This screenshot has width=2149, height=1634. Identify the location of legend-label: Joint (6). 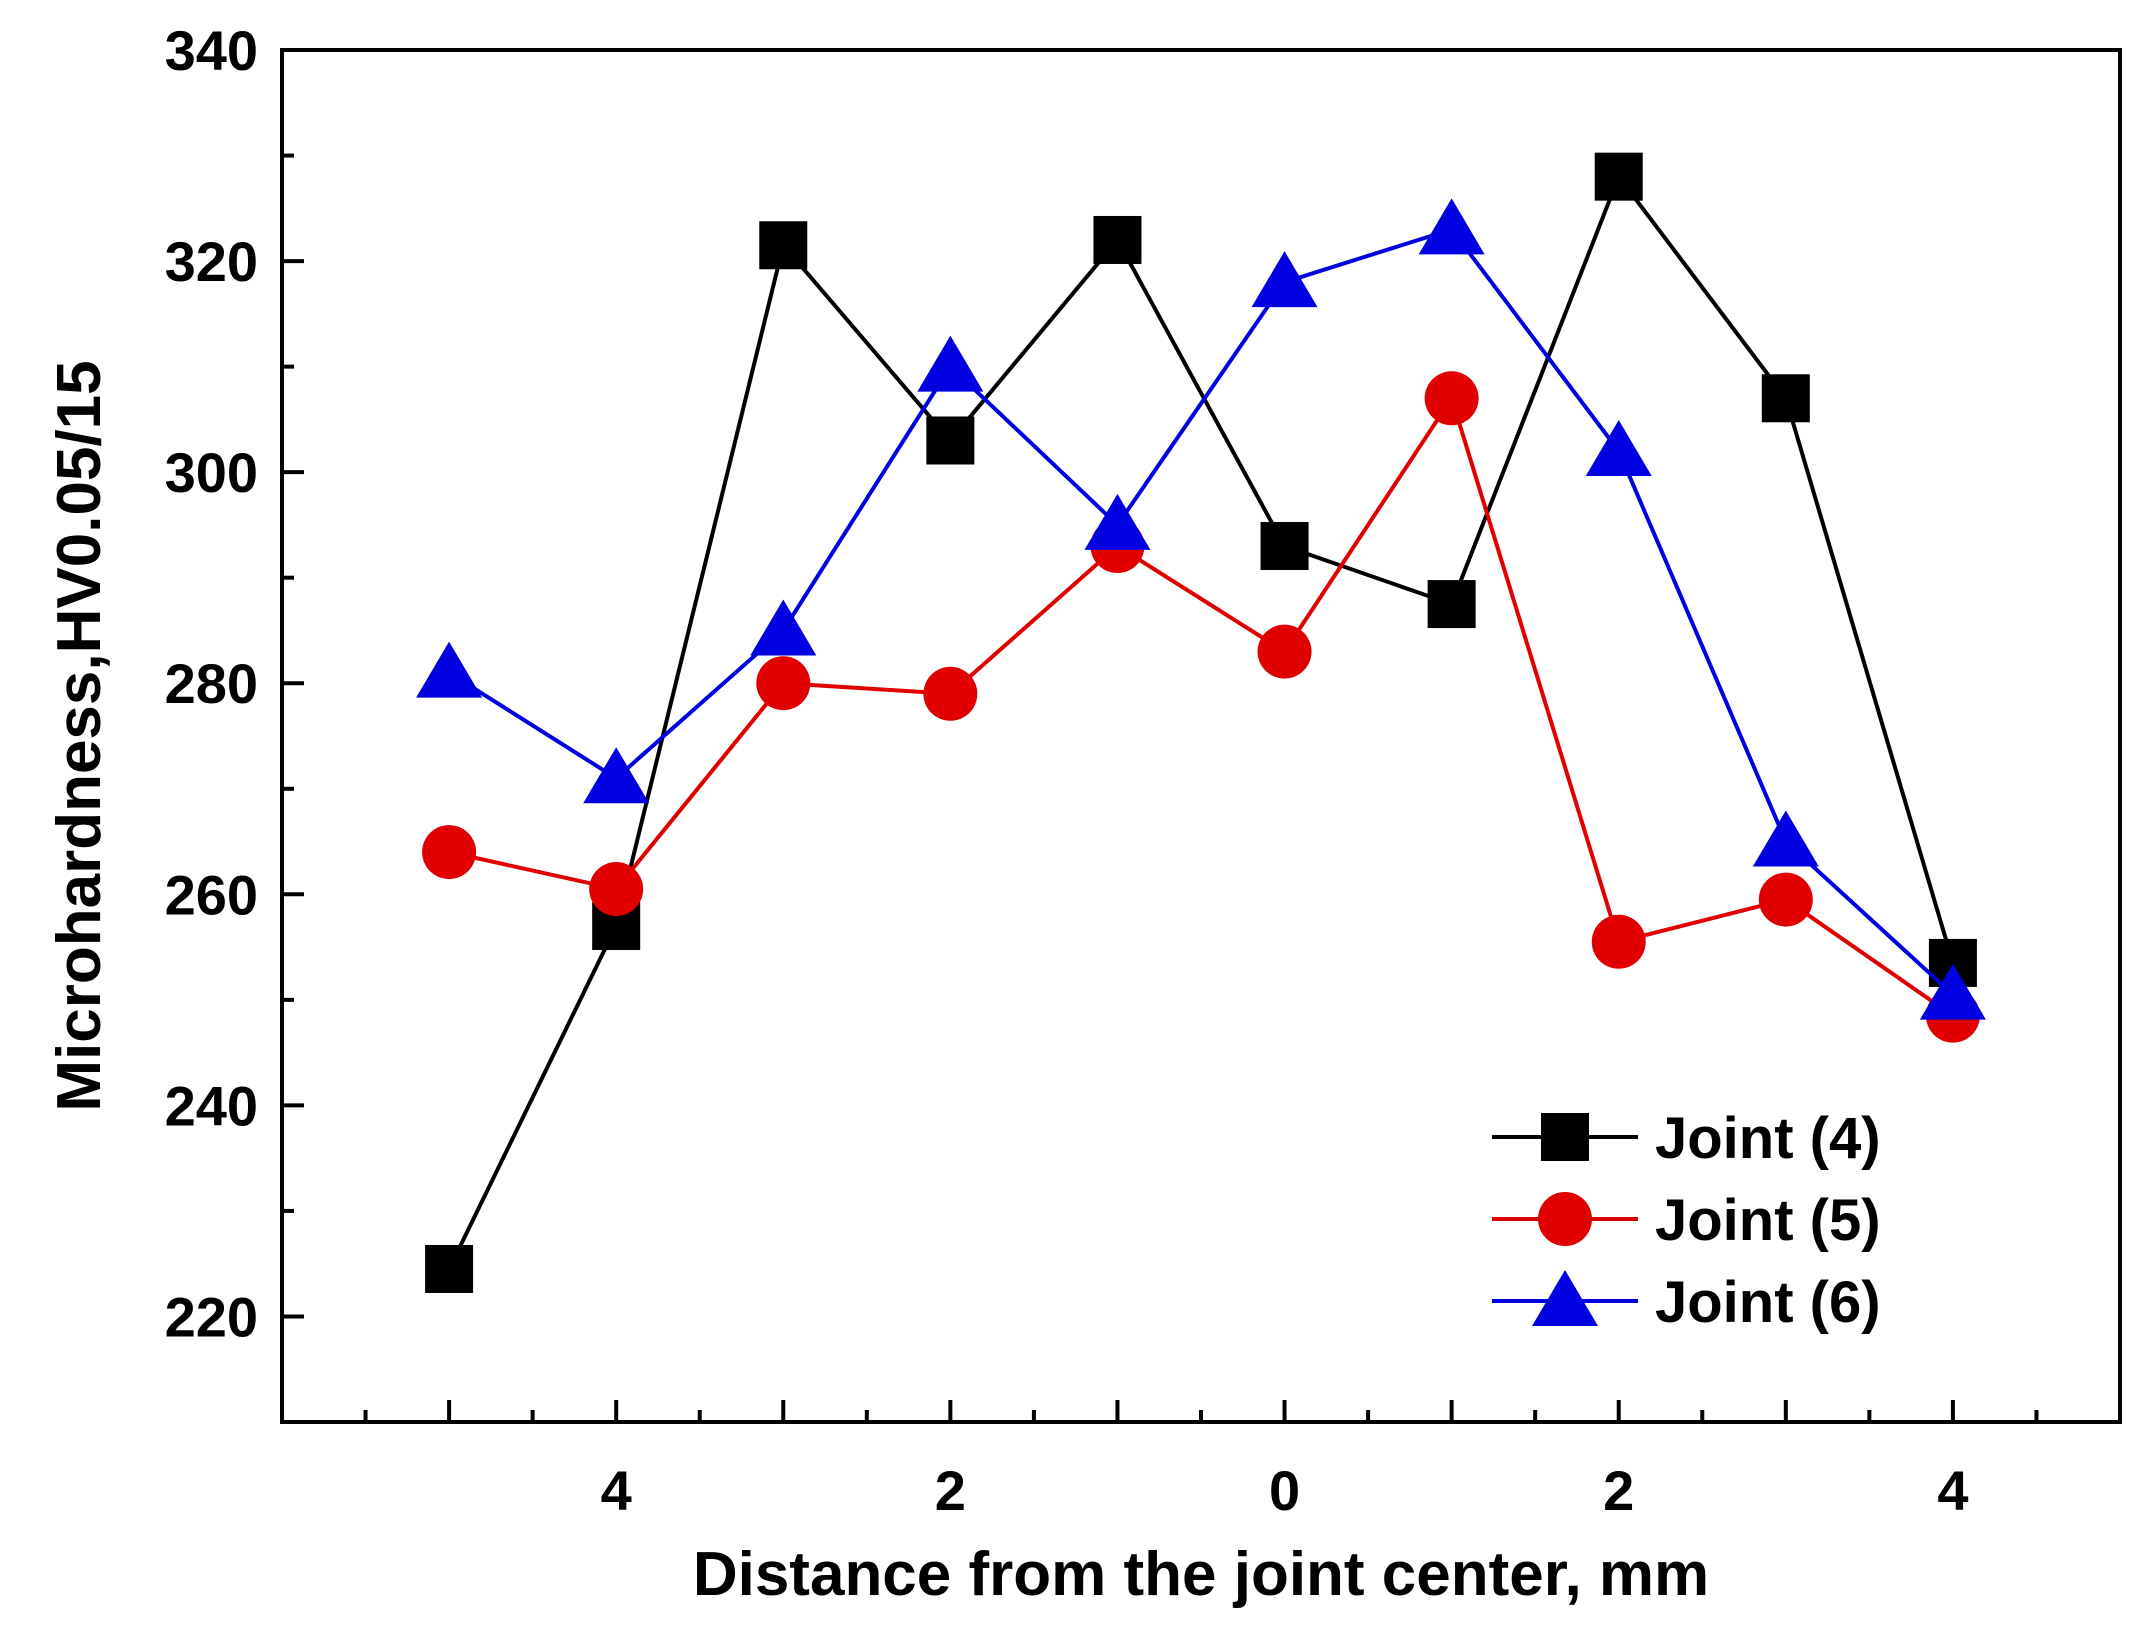
(1768, 1302).